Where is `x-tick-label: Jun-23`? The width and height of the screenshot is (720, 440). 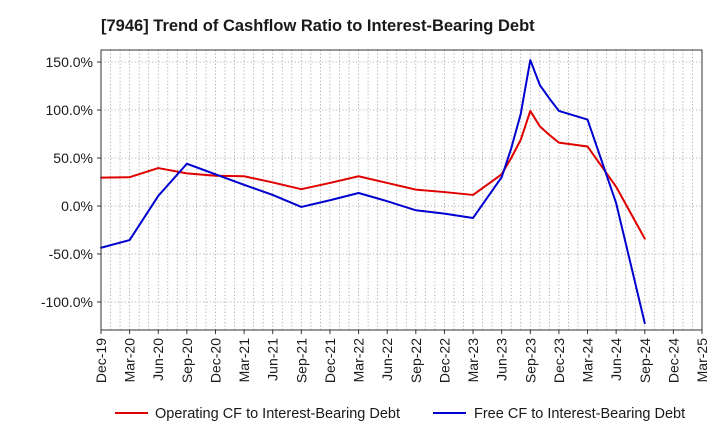
x-tick-label: Jun-23 is located at coordinates (502, 359).